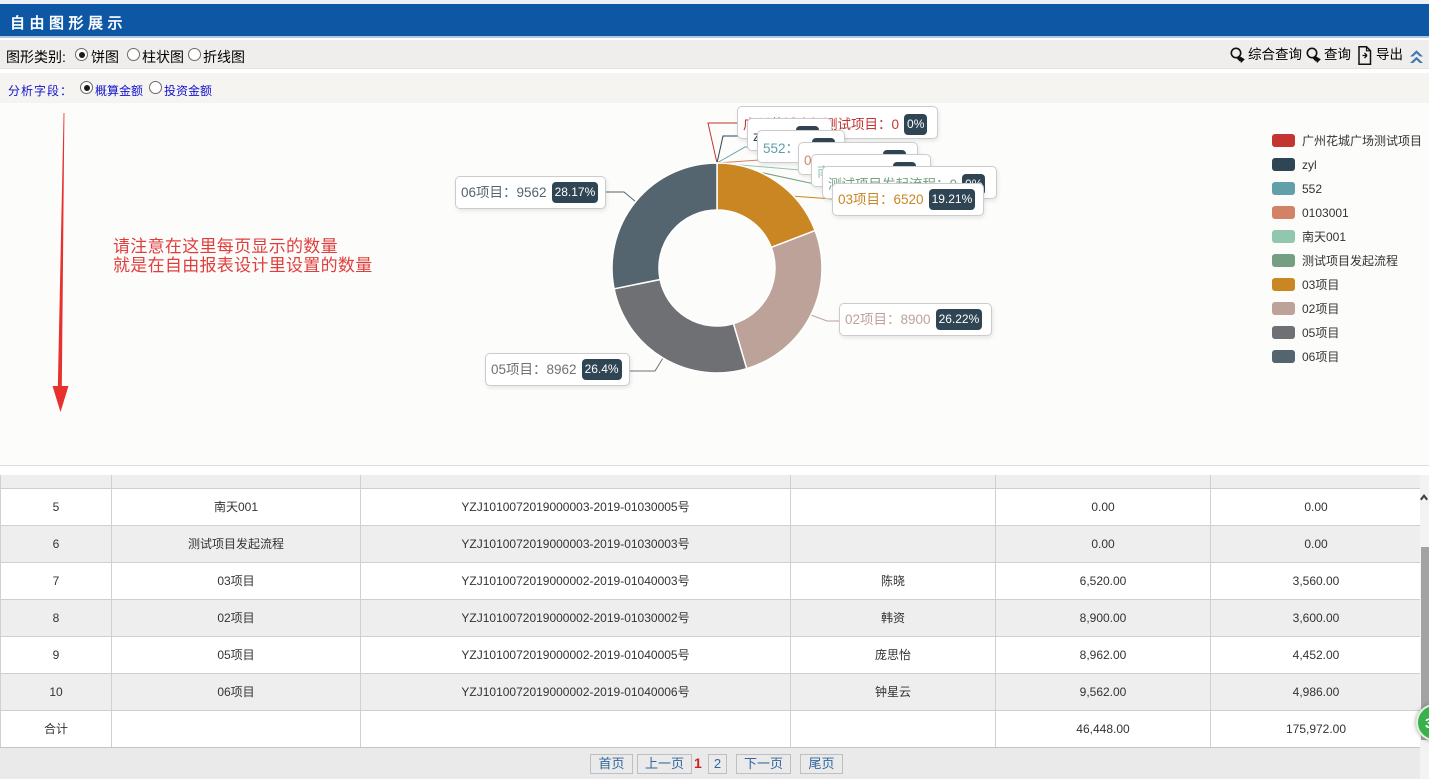 Image resolution: width=1429 pixels, height=779 pixels. I want to click on svg-text: 综合查询, so click(1275, 54).